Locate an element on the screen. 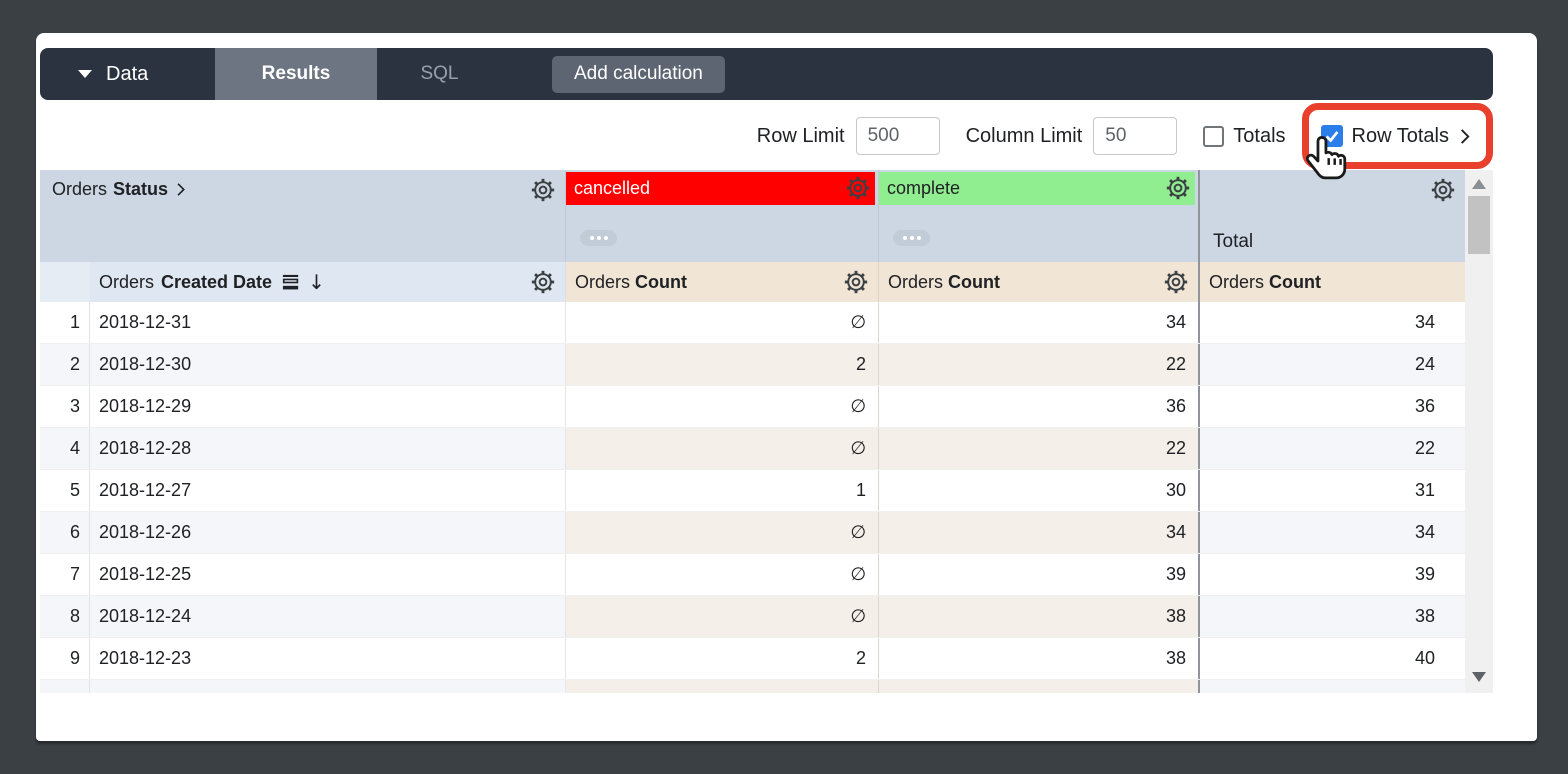  tab-sql: SQL is located at coordinates (439, 74).